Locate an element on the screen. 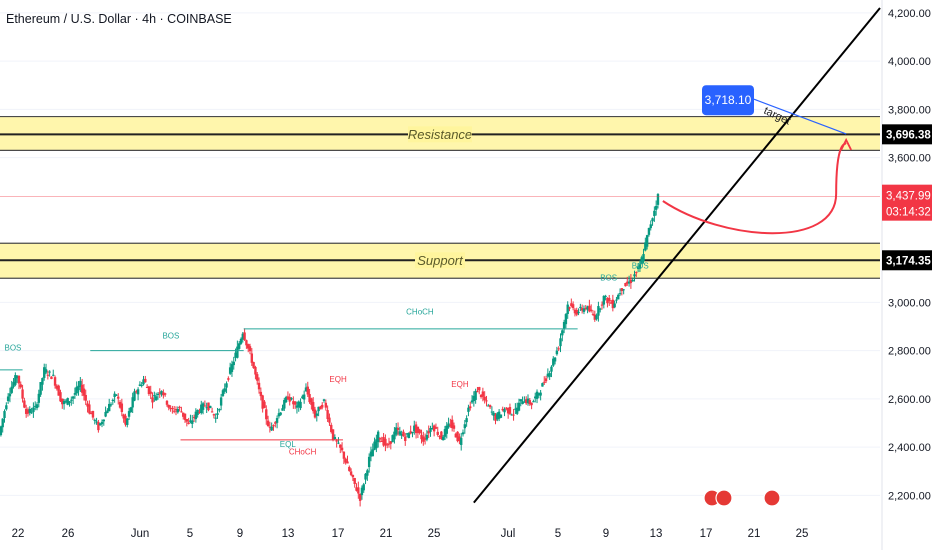 This screenshot has width=932, height=550. structure-label: EQL is located at coordinates (288, 444).